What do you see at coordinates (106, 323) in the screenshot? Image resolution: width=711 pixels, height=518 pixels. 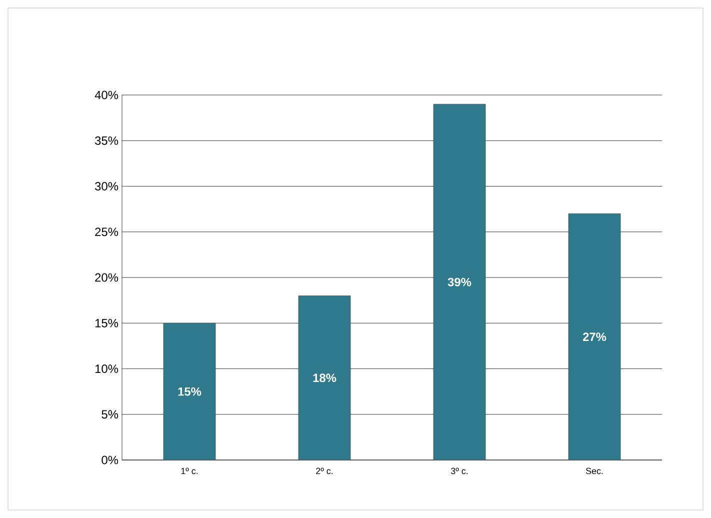 I see `y-tick-label: 15%` at bounding box center [106, 323].